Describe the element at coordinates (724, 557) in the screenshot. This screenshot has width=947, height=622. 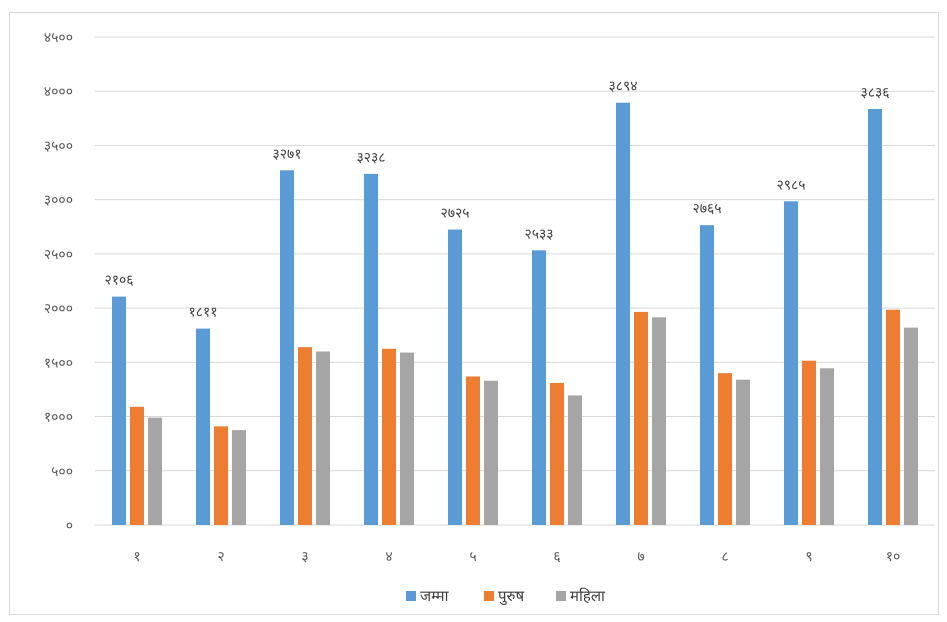
I see `x-tick-label: ८` at that location.